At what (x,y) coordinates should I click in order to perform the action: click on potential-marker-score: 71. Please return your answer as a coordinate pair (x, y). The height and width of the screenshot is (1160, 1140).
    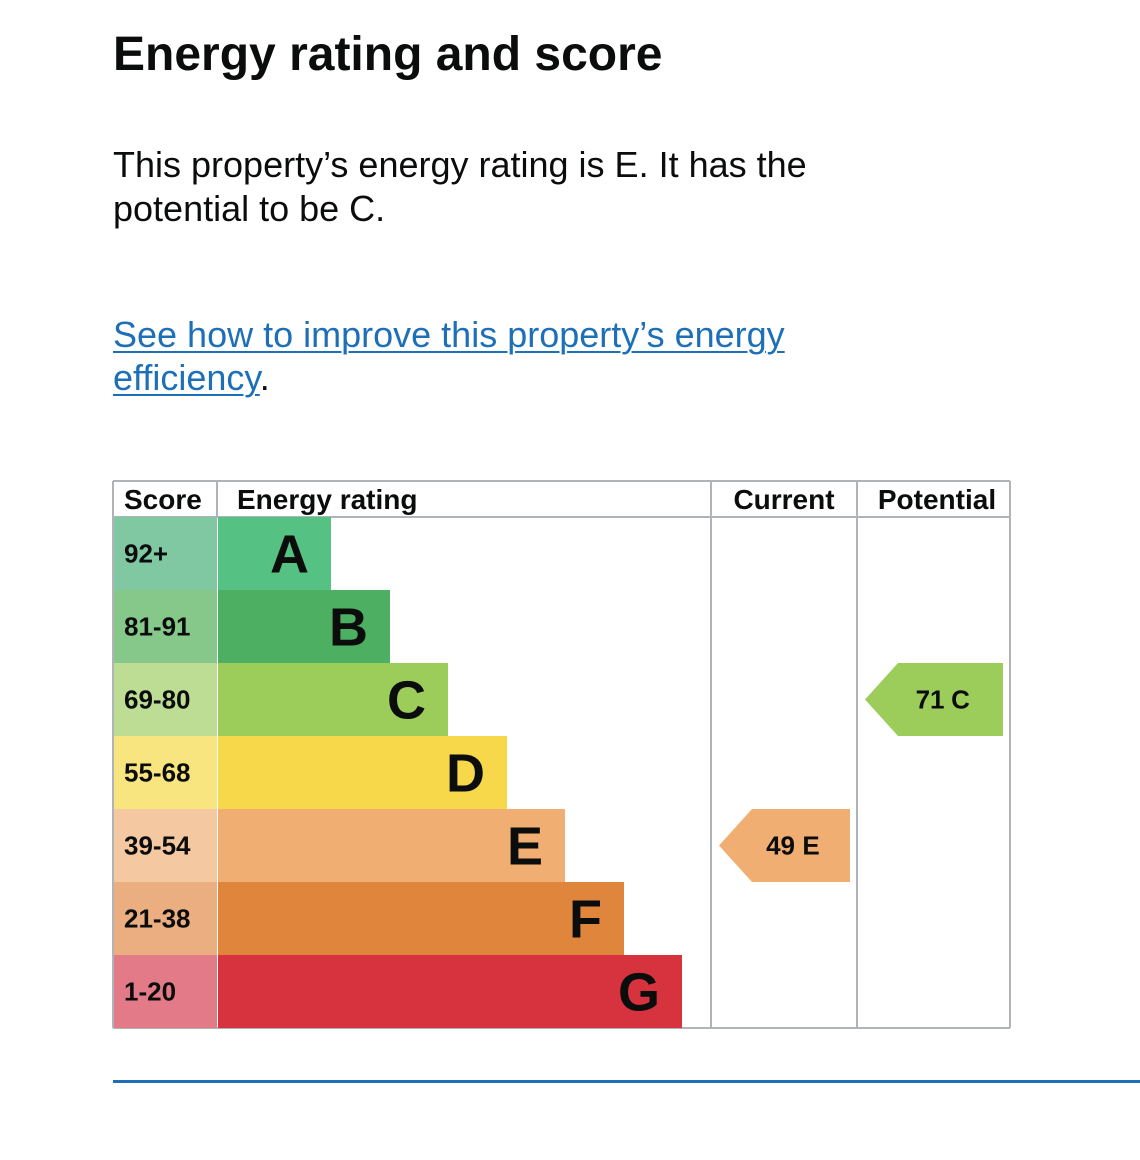
    Looking at the image, I should click on (930, 700).